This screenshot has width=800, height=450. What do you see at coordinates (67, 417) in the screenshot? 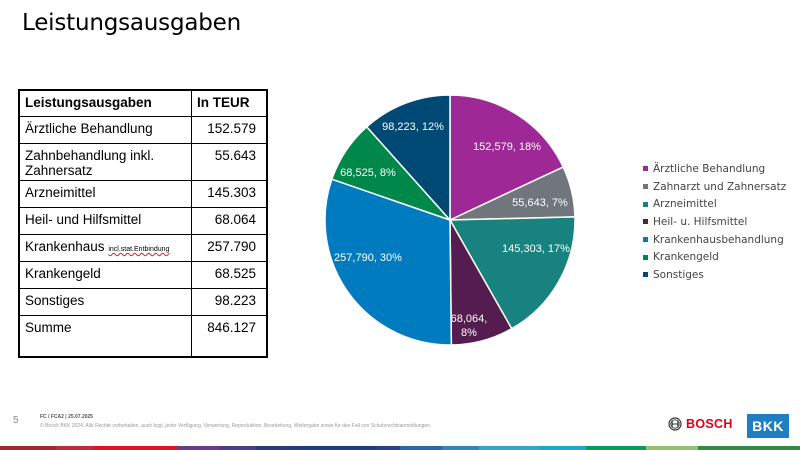
I see `footer-meta: FC / FCA2 | 25.07.2025` at bounding box center [67, 417].